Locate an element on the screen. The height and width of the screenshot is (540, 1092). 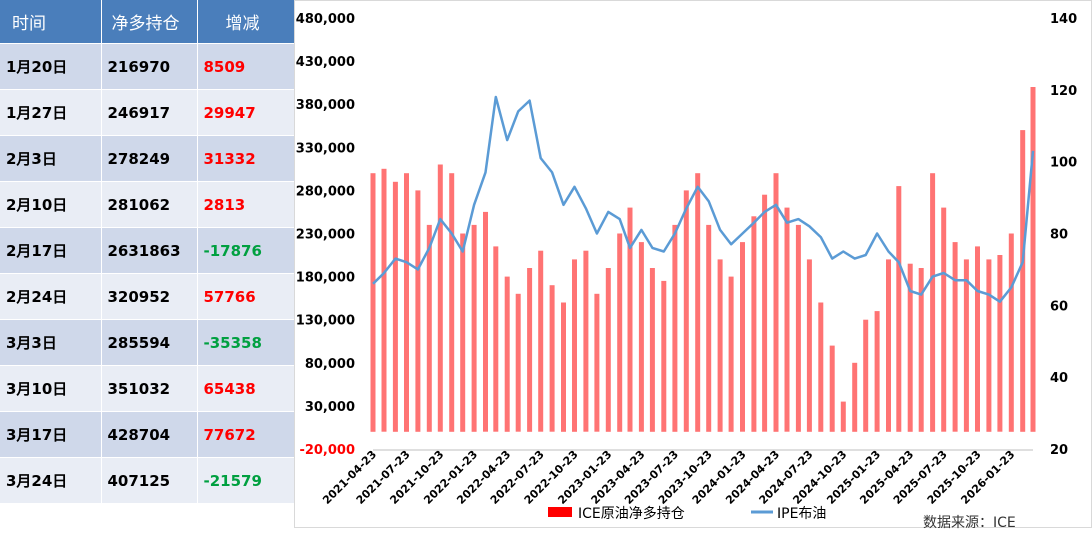
legend-label-bar: ICE原油净多持仓 is located at coordinates (631, 513).